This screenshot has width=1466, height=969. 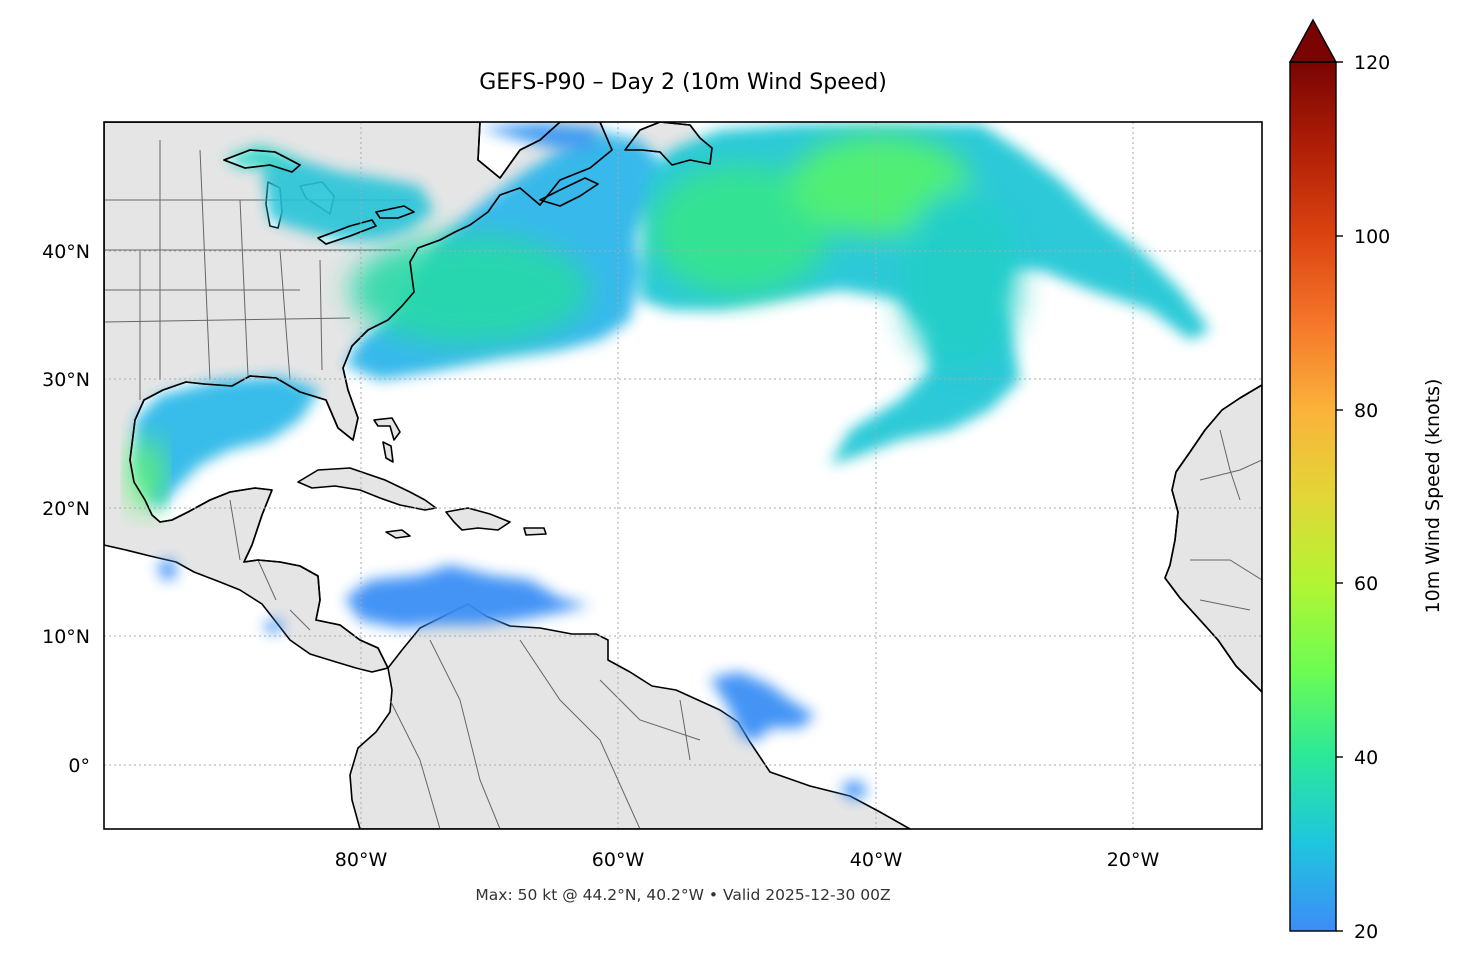 I want to click on lon-label-20w: 20°W, so click(x=1133, y=860).